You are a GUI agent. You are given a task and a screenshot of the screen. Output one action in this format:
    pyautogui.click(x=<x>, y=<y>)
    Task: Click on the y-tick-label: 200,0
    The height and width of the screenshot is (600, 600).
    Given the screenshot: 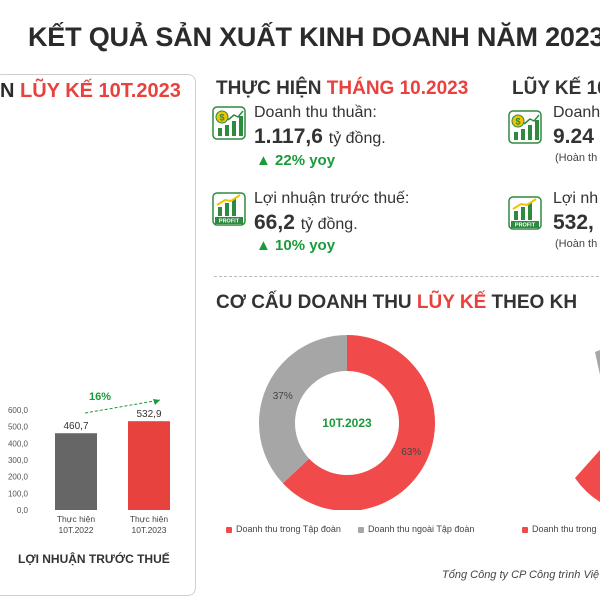 What is the action you would take?
    pyautogui.click(x=18, y=477)
    